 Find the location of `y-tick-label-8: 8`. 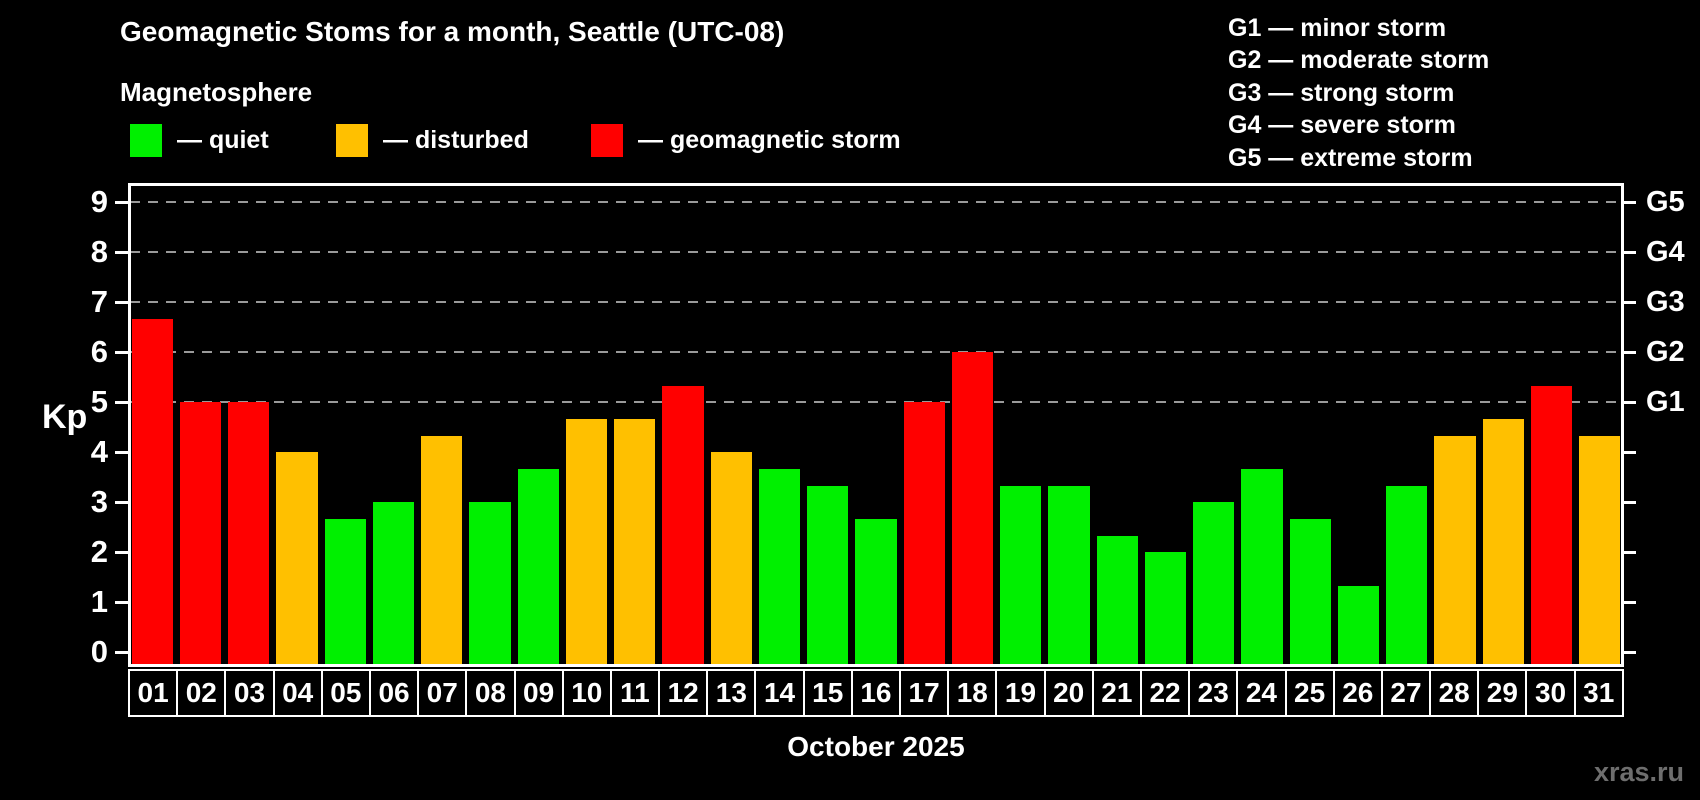

y-tick-label-8: 8 is located at coordinates (99, 251).